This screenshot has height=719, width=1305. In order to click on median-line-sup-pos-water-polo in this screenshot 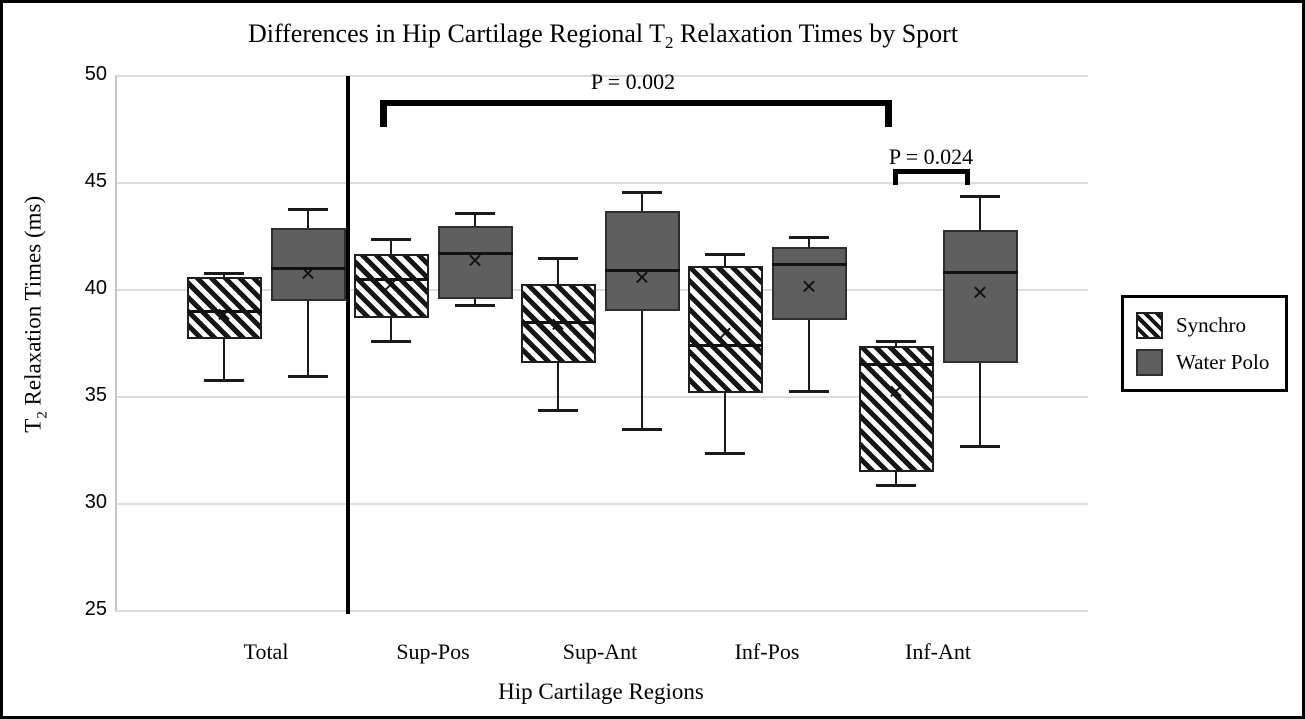, I will do `click(475, 254)`.